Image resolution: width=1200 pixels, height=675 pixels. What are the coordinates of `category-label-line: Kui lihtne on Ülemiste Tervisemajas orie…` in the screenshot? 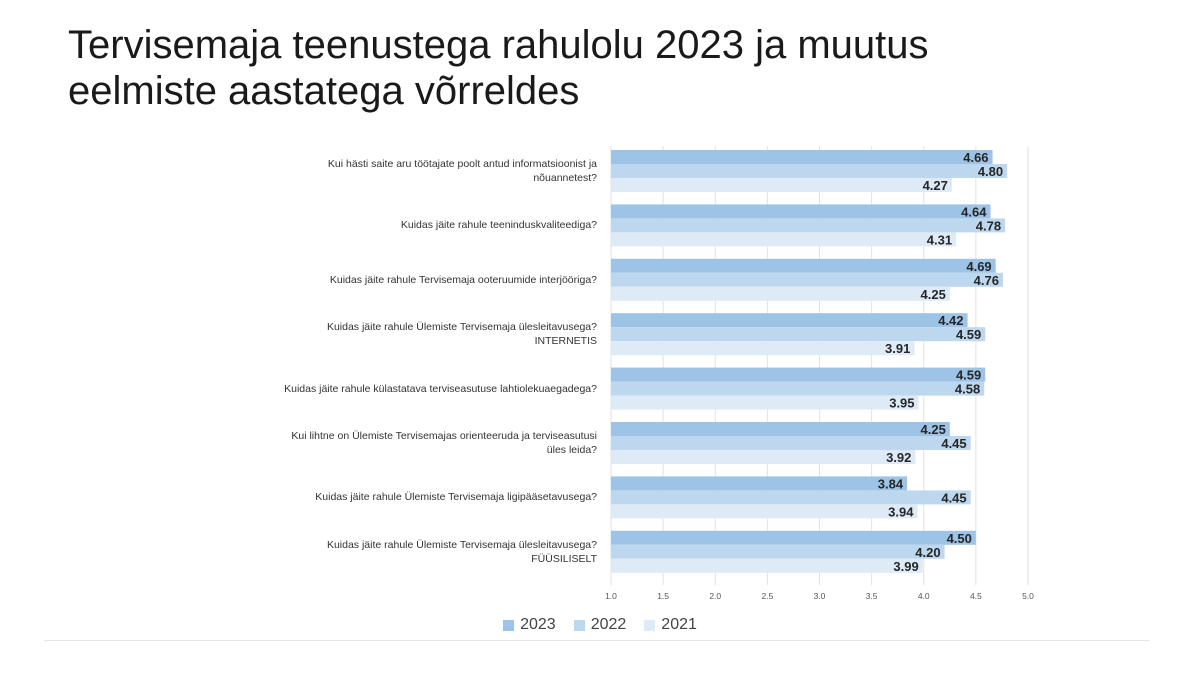 It's located at (444, 436).